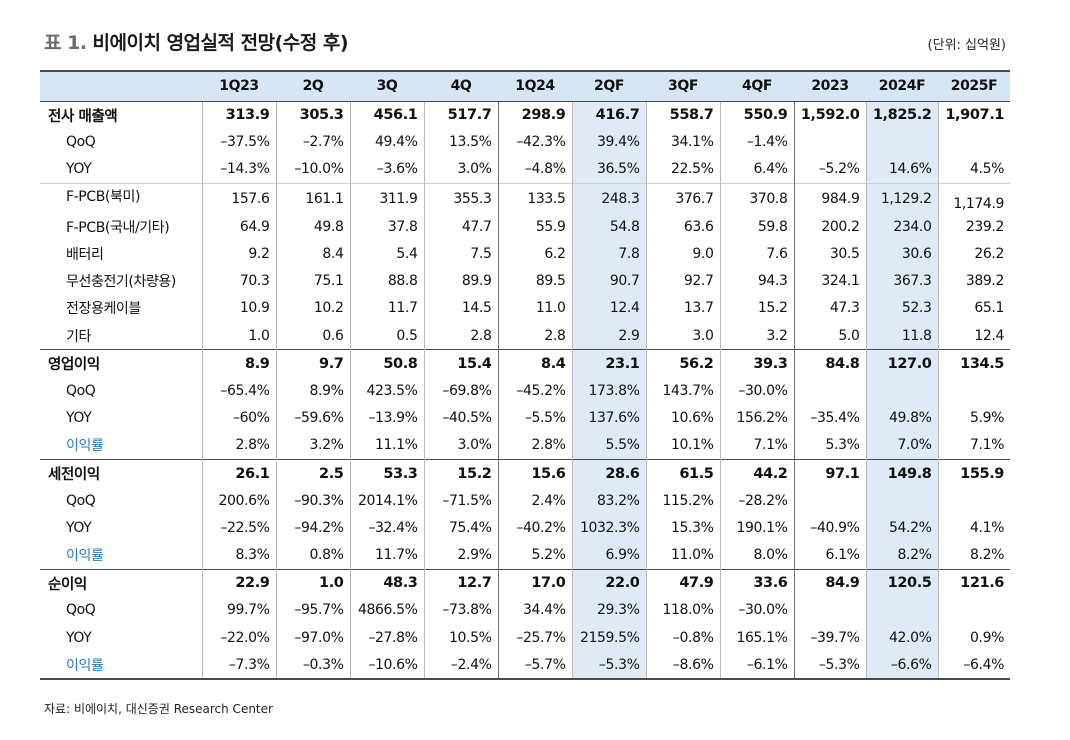 This screenshot has width=1070, height=740. Describe the element at coordinates (901, 281) in the screenshot. I see `table-cell: 367.3` at that location.